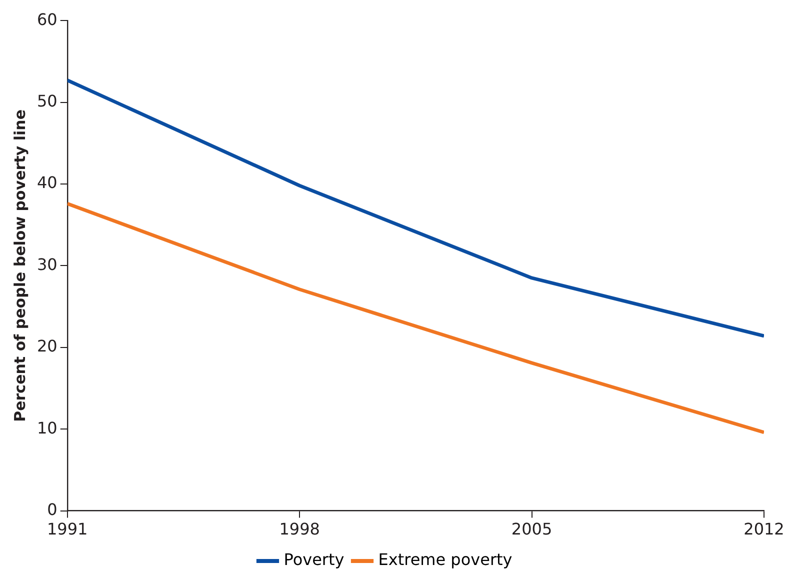 This screenshot has width=797, height=587. I want to click on y-tick-label: 0, so click(52, 509).